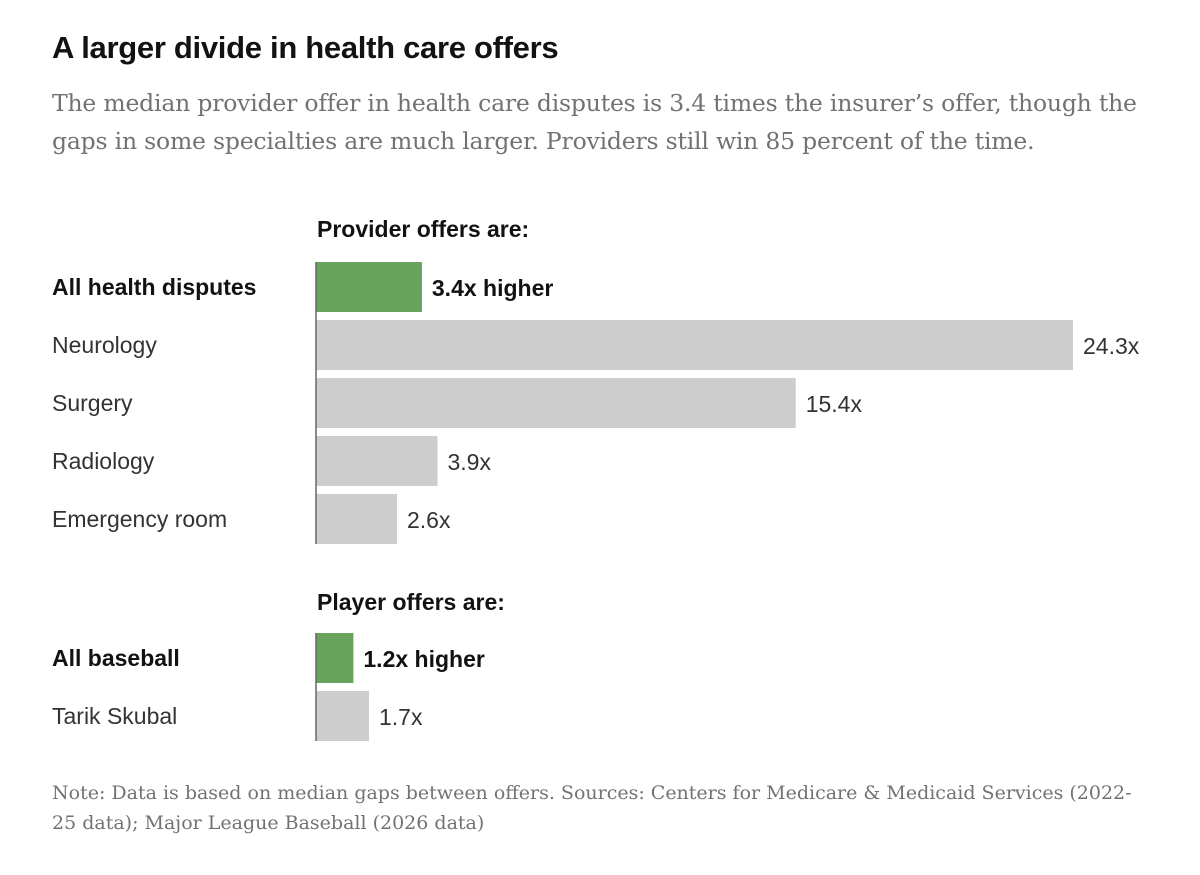  I want to click on category-label: Emergency room, so click(139, 519).